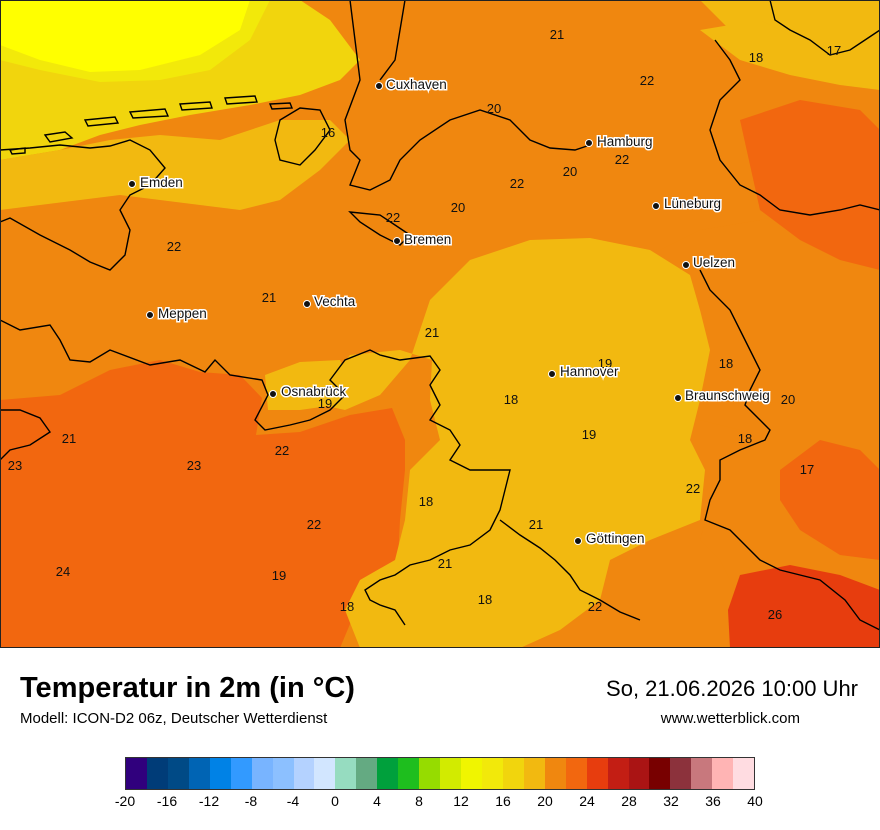 The image size is (880, 830). What do you see at coordinates (377, 801) in the screenshot?
I see `legend-tick-label: 4` at bounding box center [377, 801].